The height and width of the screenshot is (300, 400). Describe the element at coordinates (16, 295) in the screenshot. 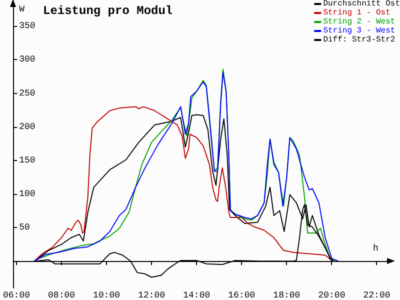

I see `x-tick-label: 06:00` at that location.